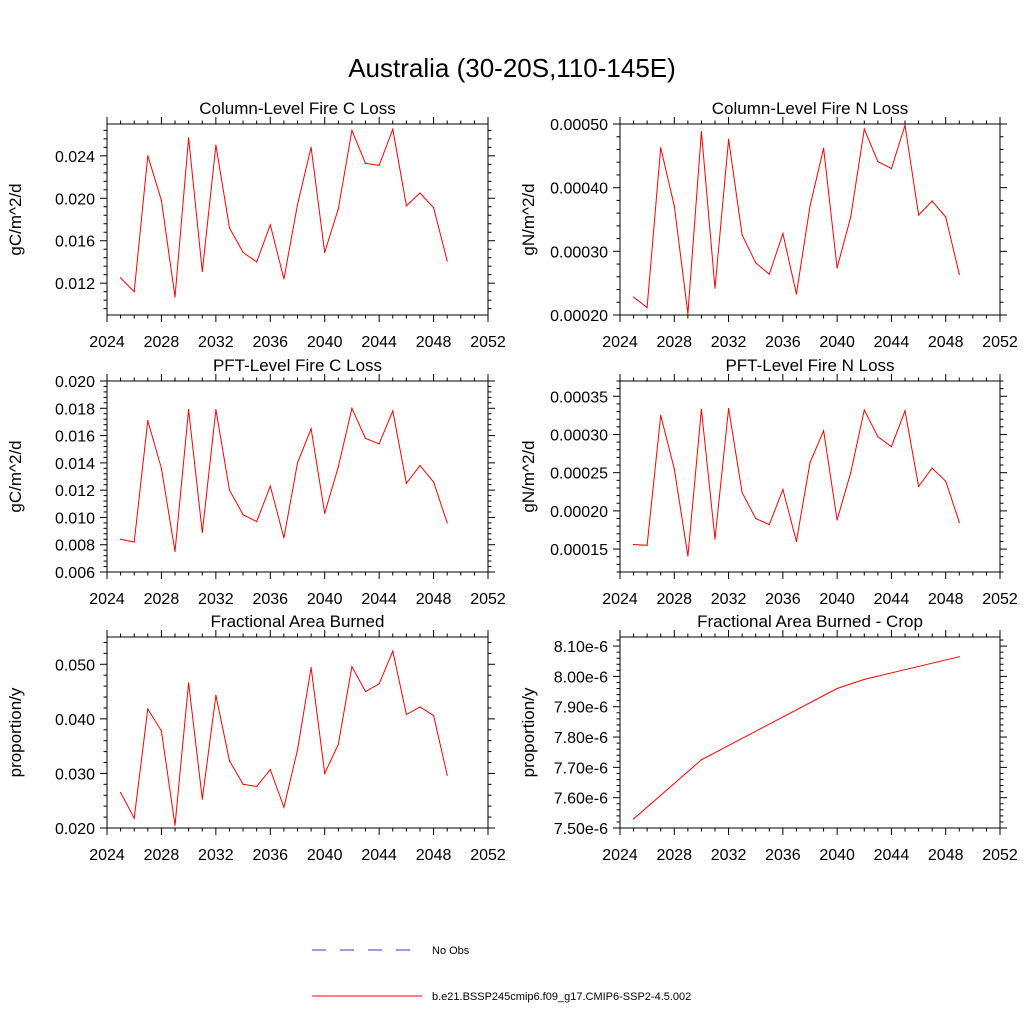  I want to click on y-tick-label: 0.00025, so click(579, 474).